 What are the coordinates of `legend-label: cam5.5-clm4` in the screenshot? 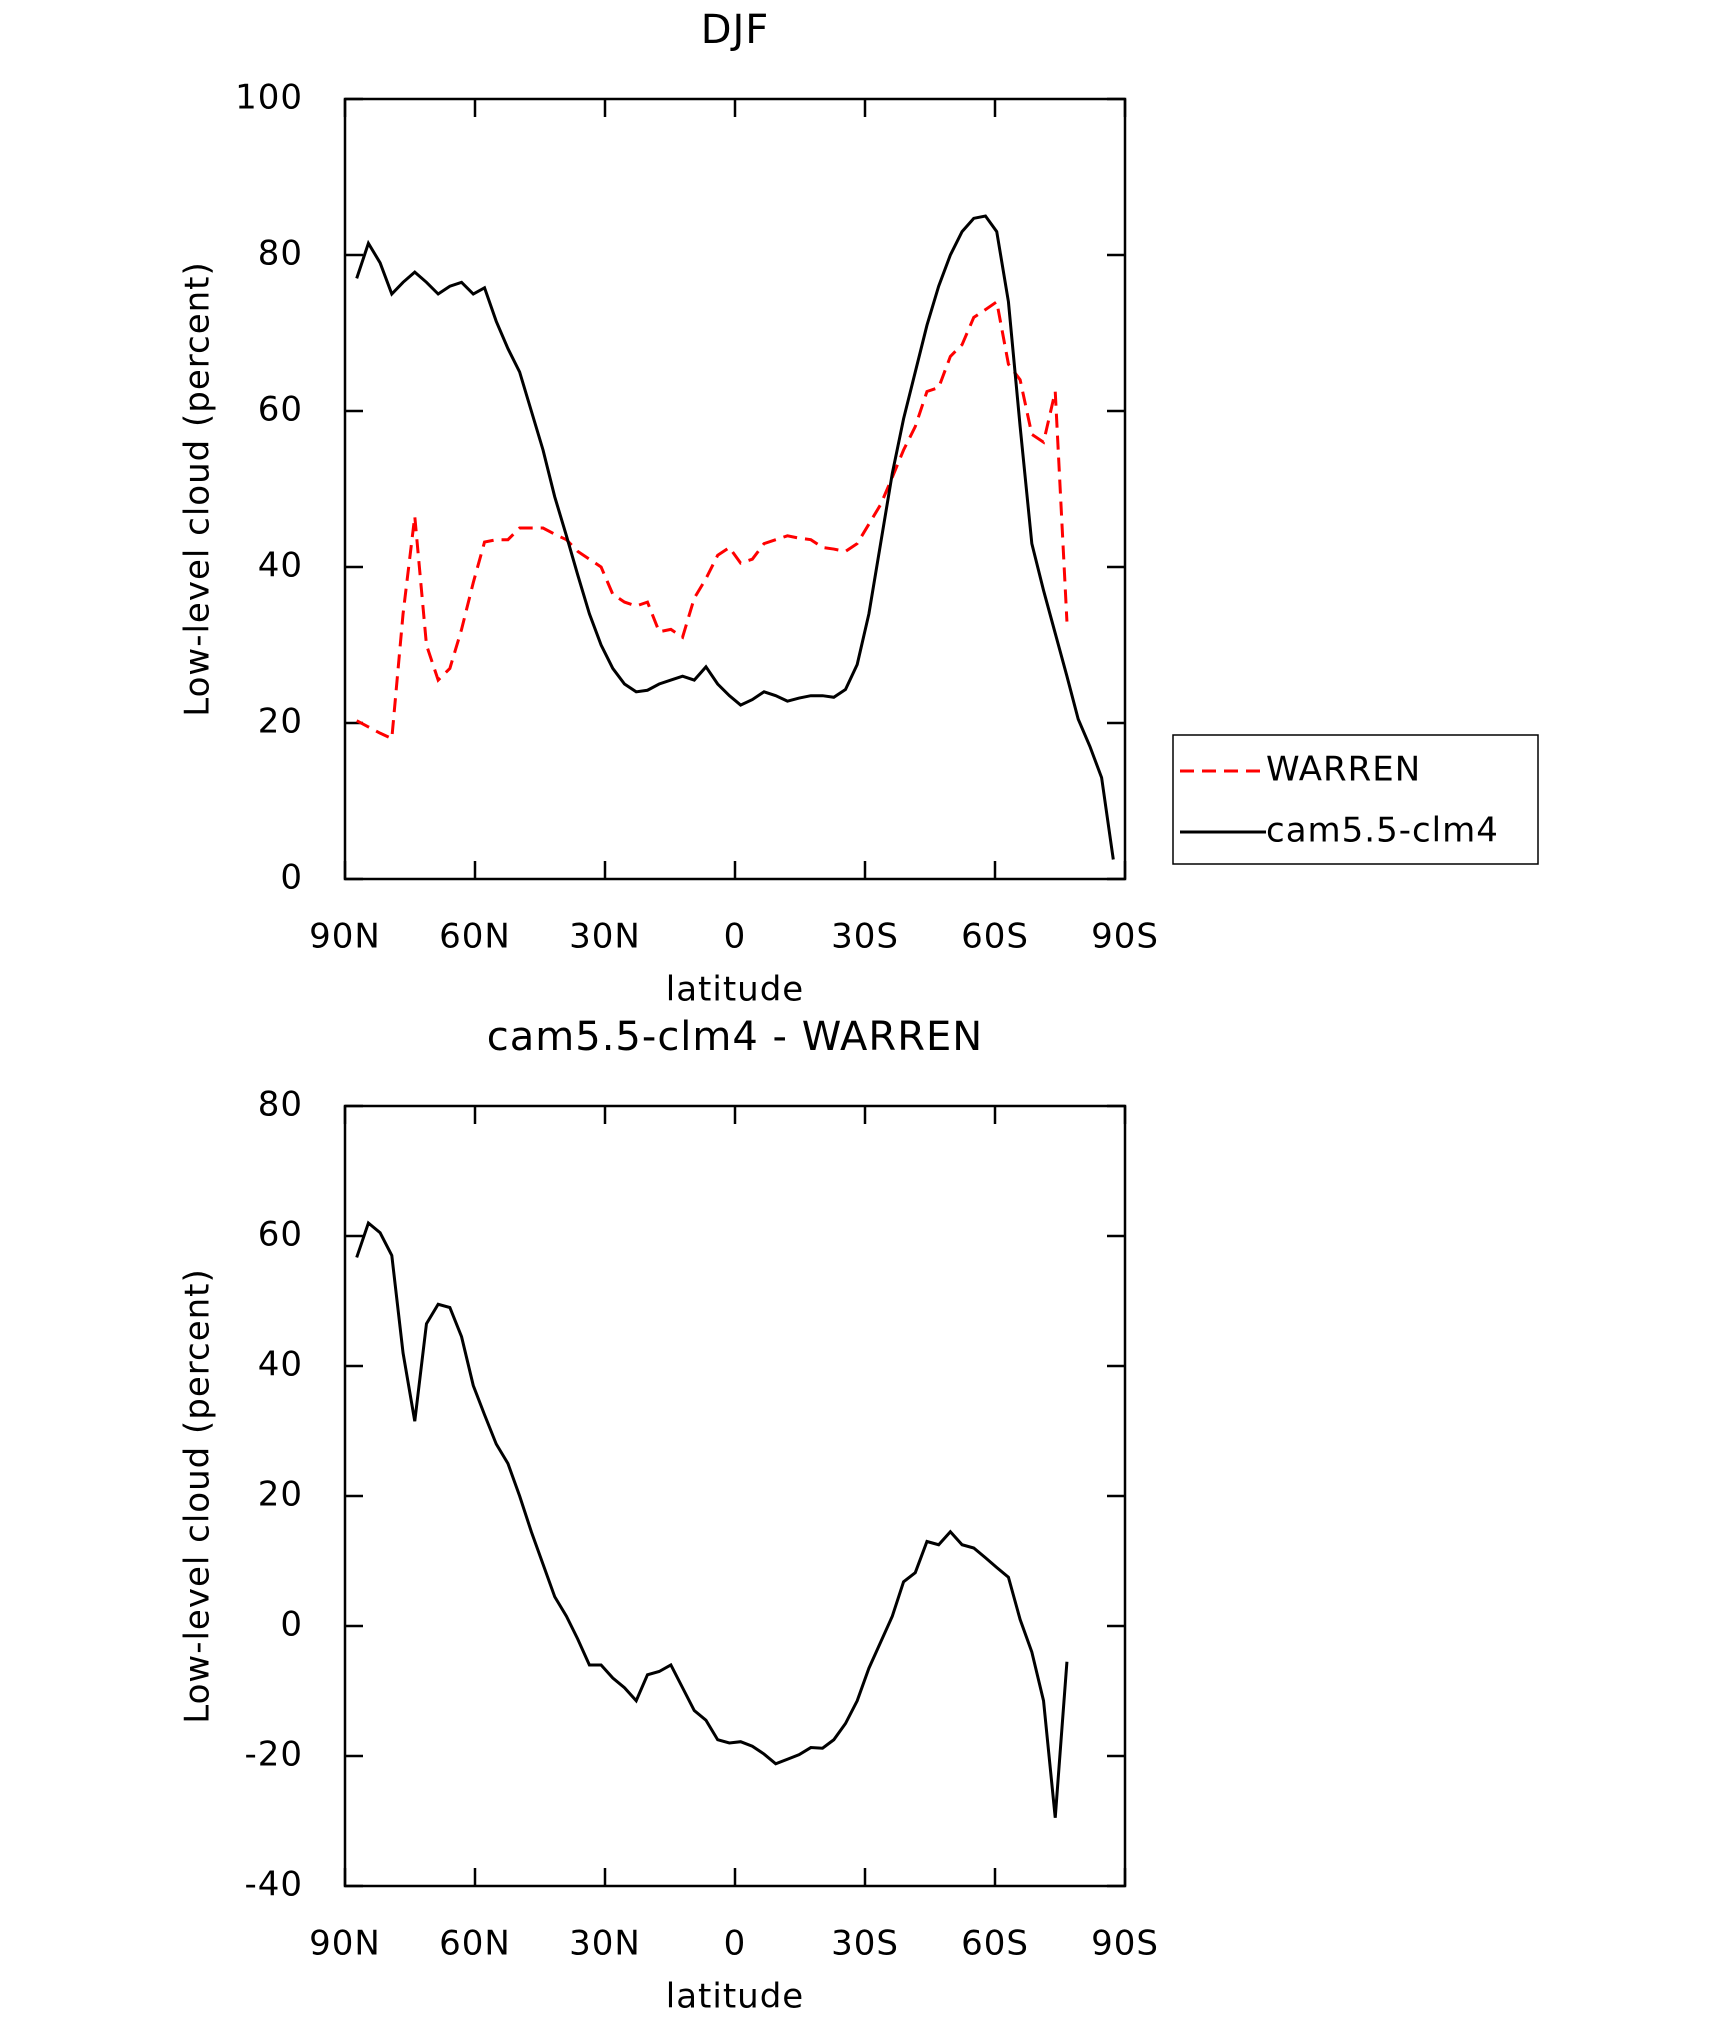 It's located at (1382, 831).